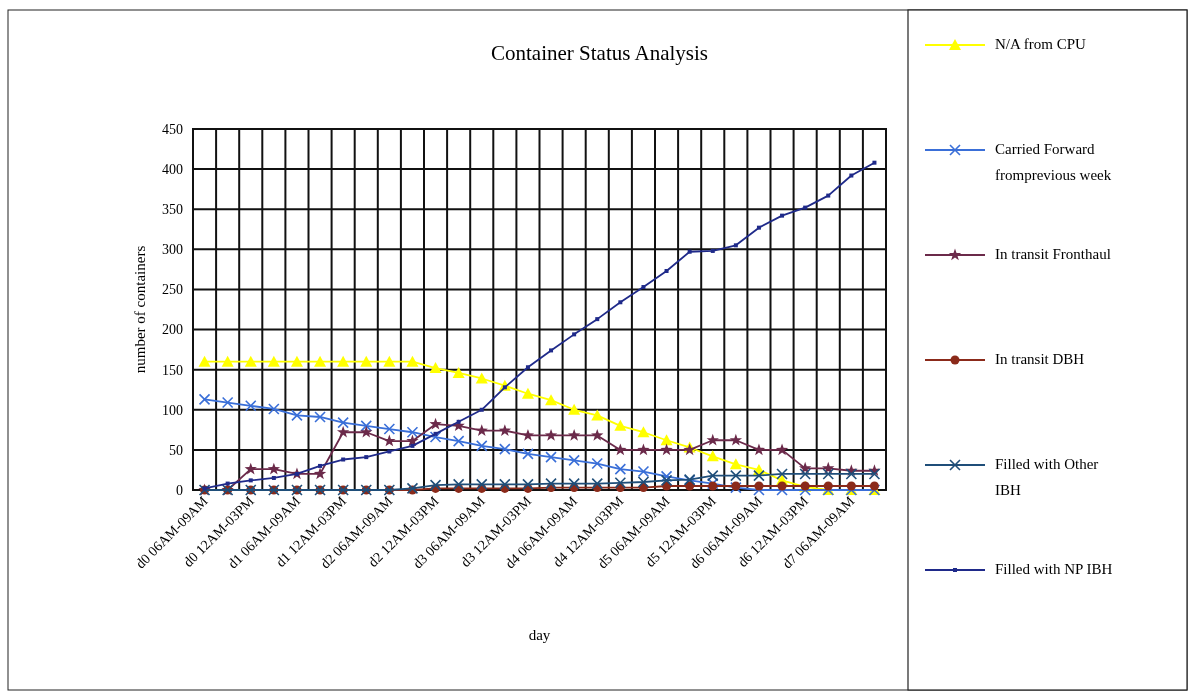 The height and width of the screenshot is (698, 1195). Describe the element at coordinates (1053, 162) in the screenshot. I see `legend-label: Carried Forward fromprevious week` at that location.